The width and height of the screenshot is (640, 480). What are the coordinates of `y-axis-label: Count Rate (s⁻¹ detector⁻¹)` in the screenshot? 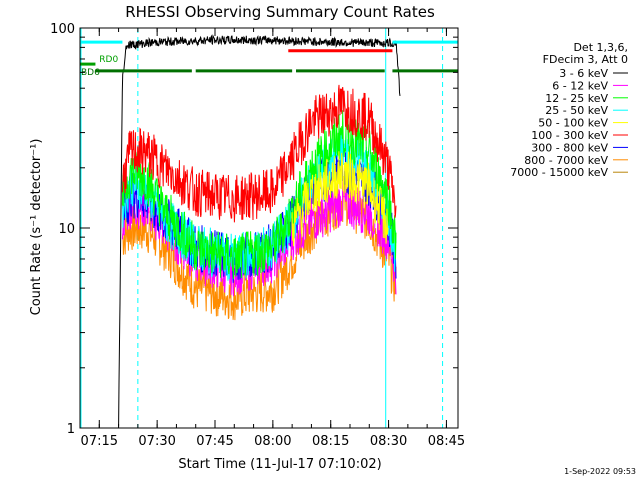 It's located at (36, 227).